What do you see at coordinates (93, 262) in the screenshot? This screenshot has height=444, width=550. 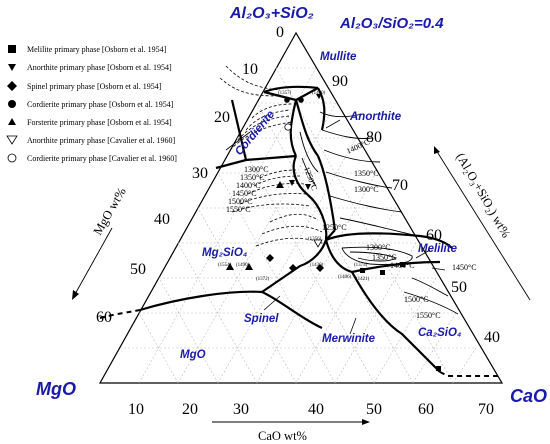 I see `left-axis-arrow` at bounding box center [93, 262].